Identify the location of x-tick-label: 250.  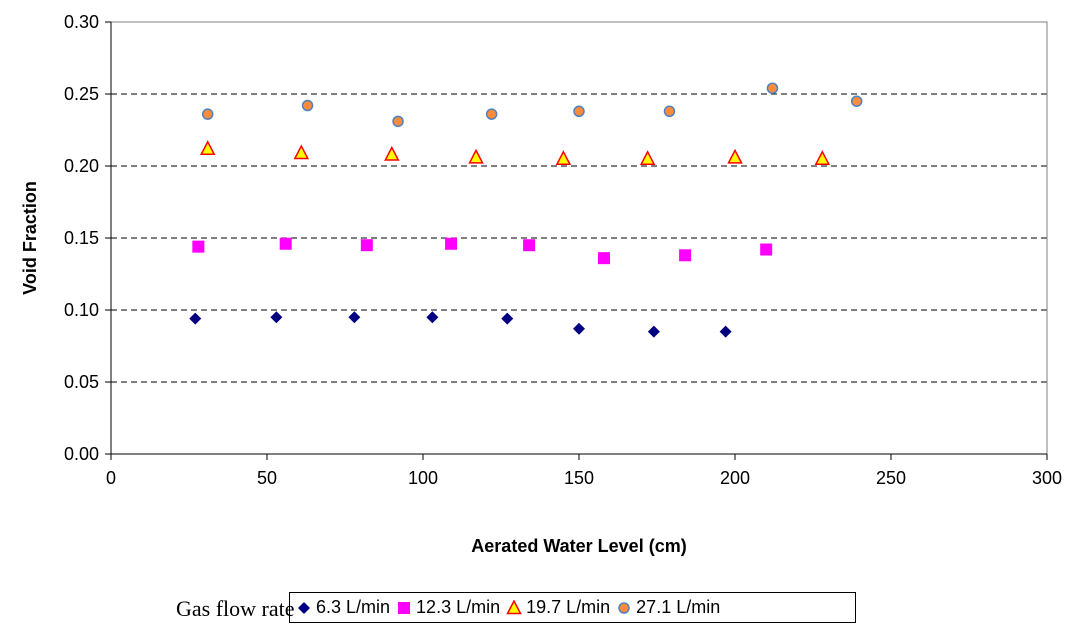
(891, 478).